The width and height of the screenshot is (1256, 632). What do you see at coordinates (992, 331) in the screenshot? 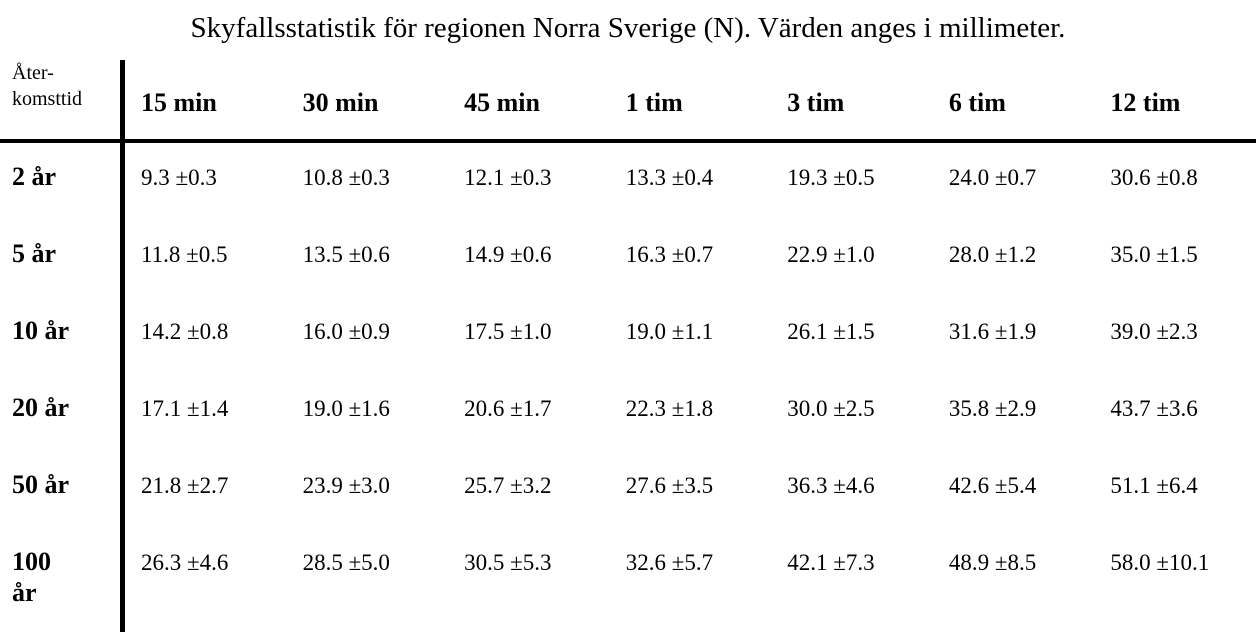
I see `data-cell: 31.6 ±1.9` at bounding box center [992, 331].